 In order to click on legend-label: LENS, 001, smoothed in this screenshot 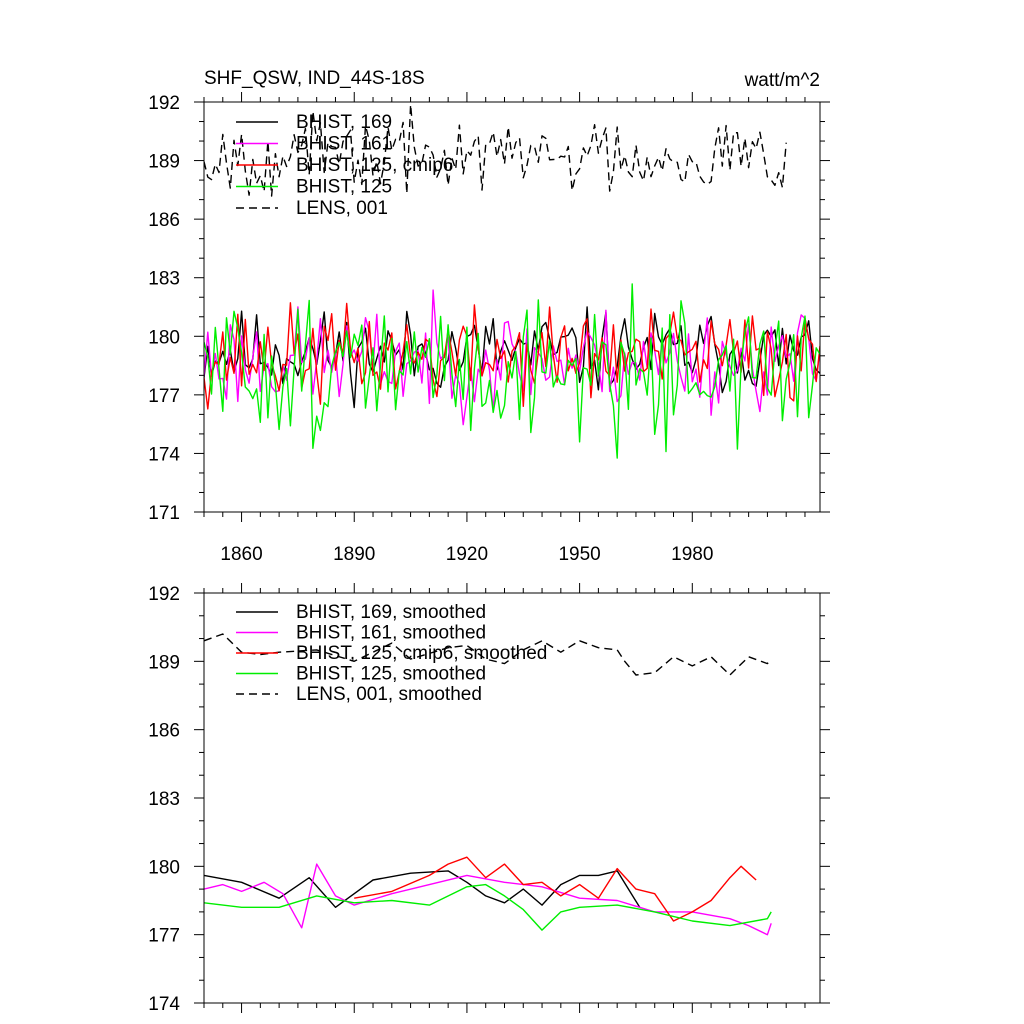, I will do `click(389, 694)`.